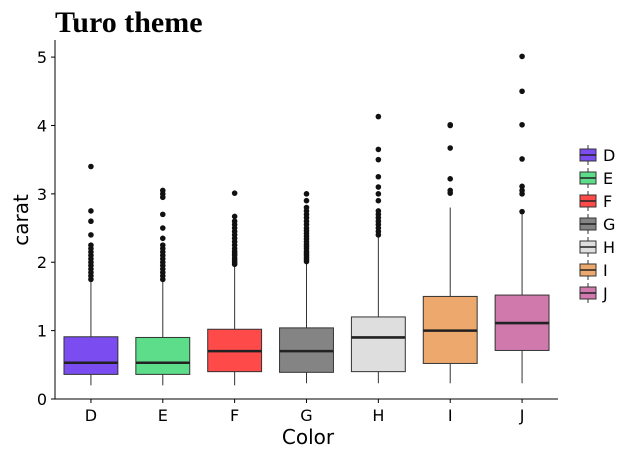 The height and width of the screenshot is (456, 643). Describe the element at coordinates (163, 415) in the screenshot. I see `x-tick-label: E` at that location.